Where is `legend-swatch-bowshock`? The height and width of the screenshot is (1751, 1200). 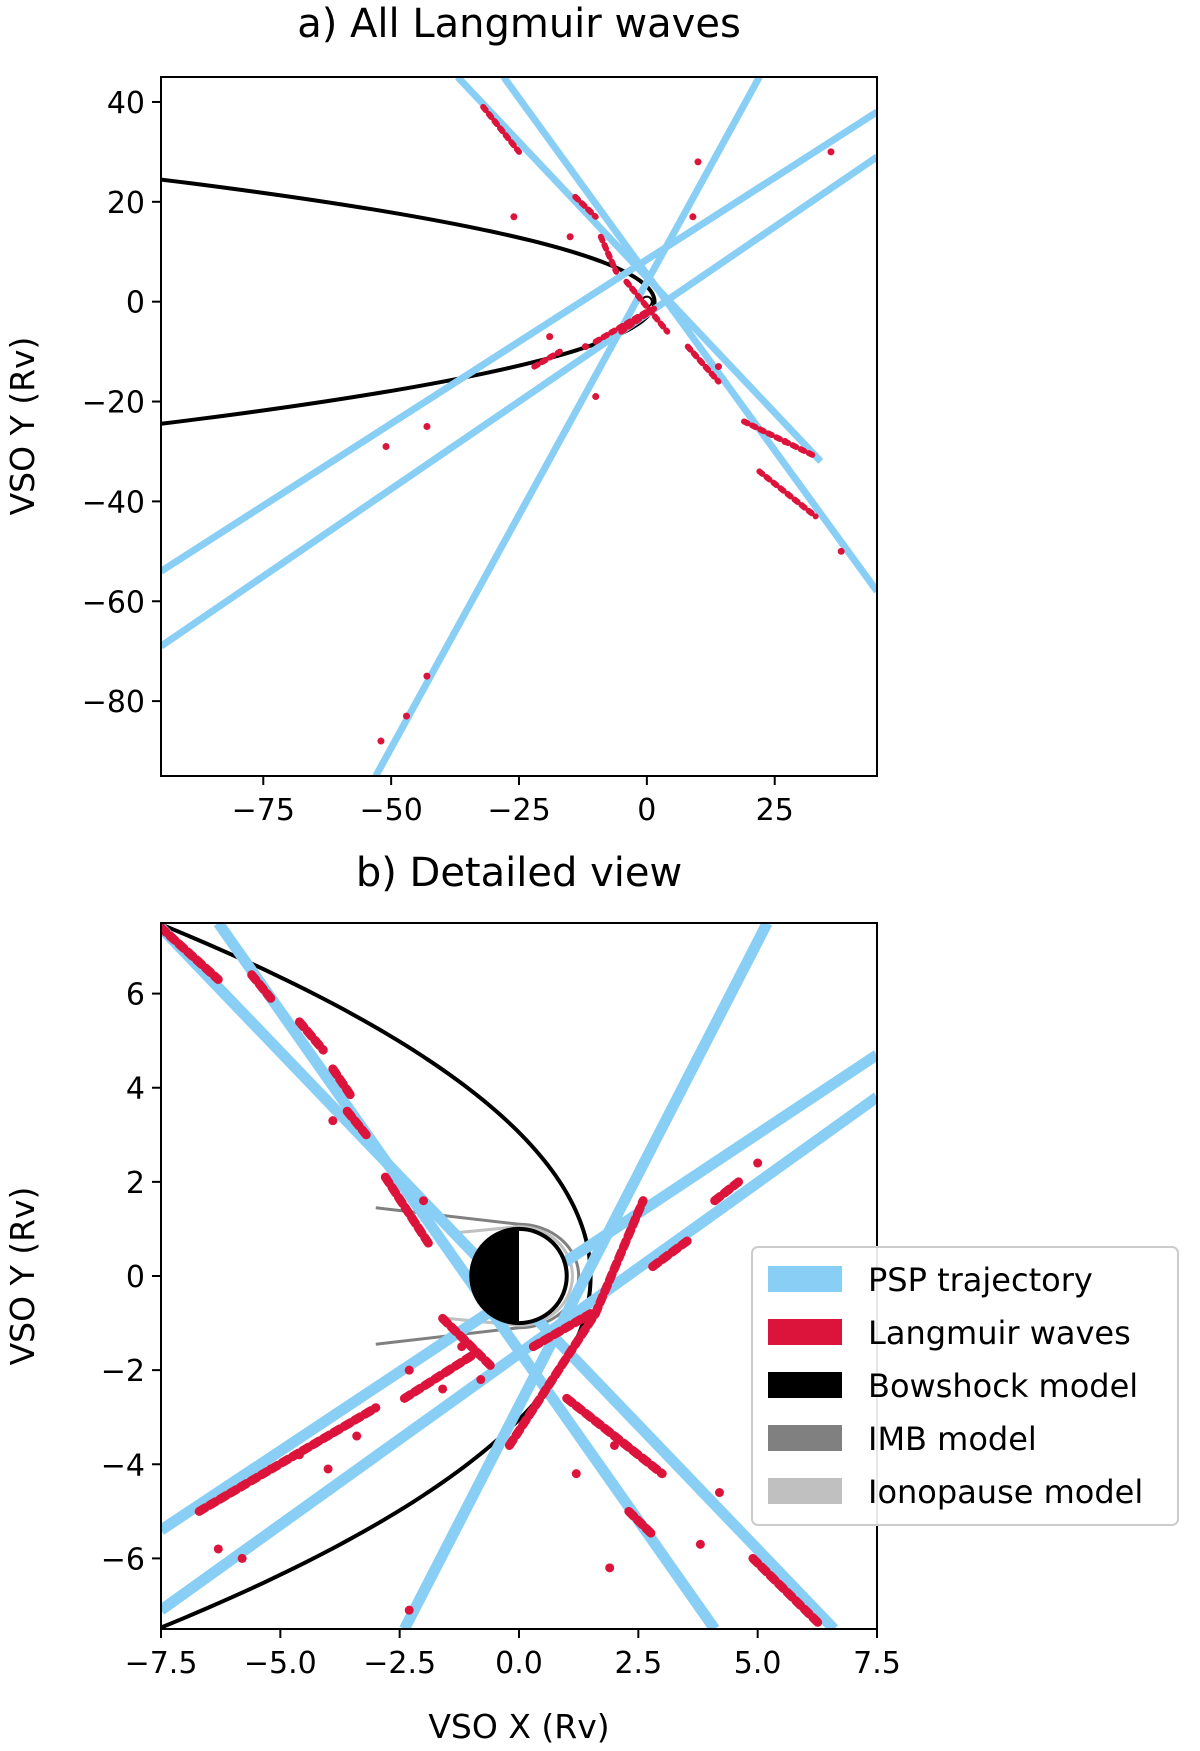 legend-swatch-bowshock is located at coordinates (805, 1385).